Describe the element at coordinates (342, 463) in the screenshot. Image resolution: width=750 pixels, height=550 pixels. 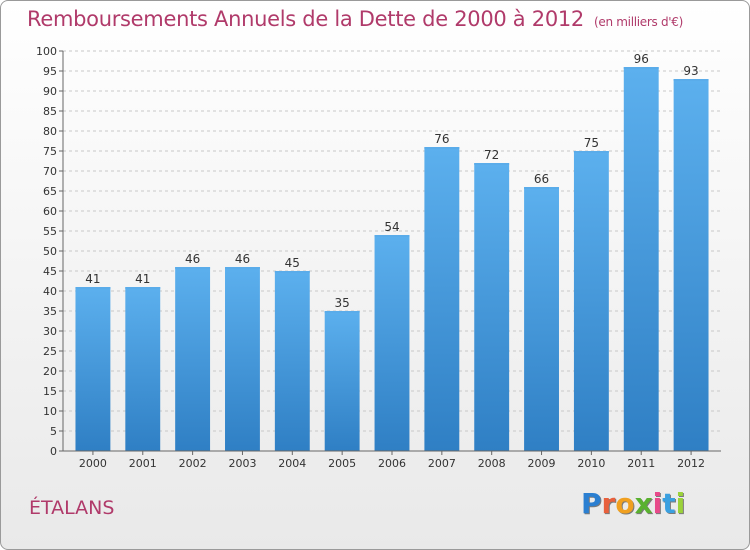
I see `x-tick-label-2005: 2005` at that location.